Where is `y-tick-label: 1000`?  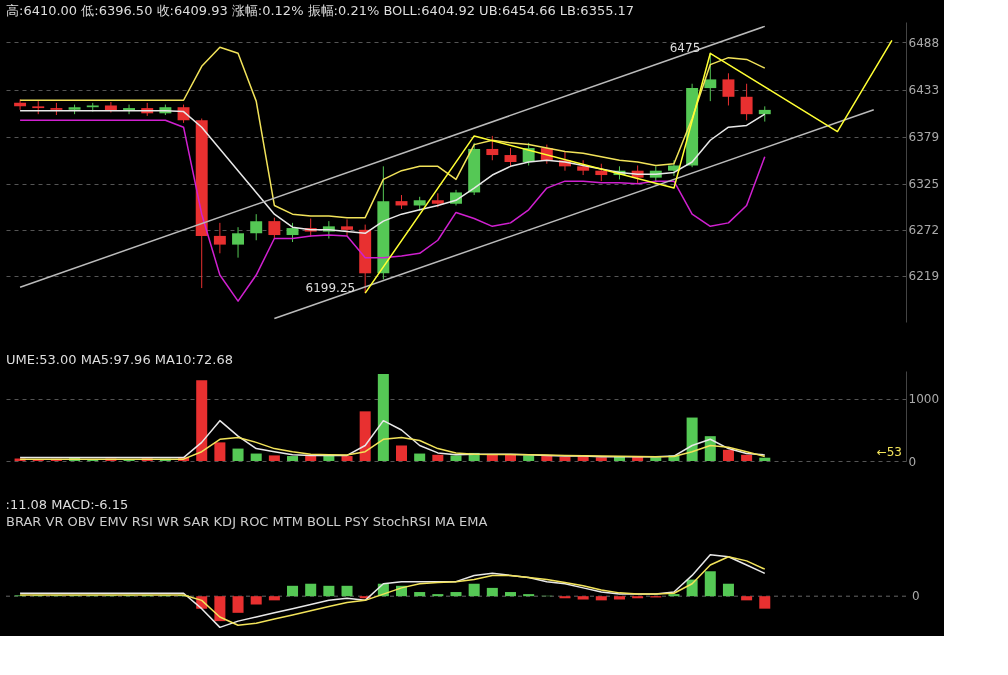
y-tick-label: 1000 is located at coordinates (924, 399).